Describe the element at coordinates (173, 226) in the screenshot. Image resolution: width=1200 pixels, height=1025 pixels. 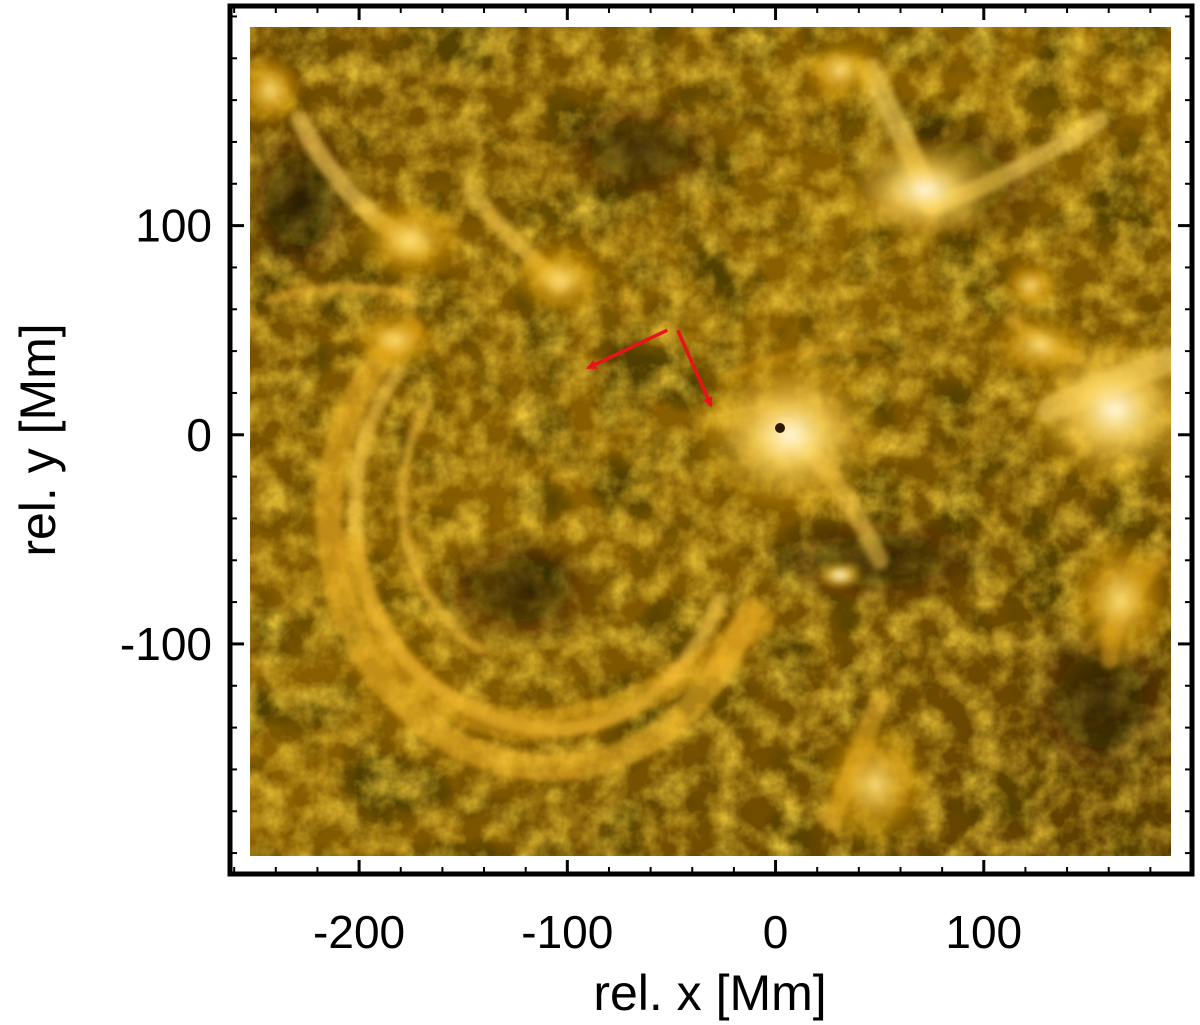
I see `y-tick-label: 100` at that location.